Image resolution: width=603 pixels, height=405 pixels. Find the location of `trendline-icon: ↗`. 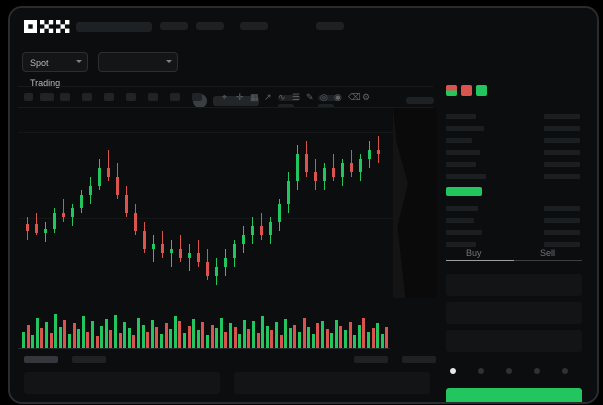

trendline-icon: ↗ is located at coordinates (268, 97).